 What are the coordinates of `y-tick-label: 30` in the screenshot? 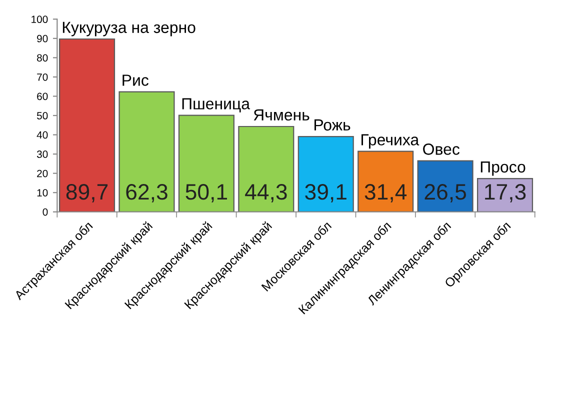 It's located at (42, 154).